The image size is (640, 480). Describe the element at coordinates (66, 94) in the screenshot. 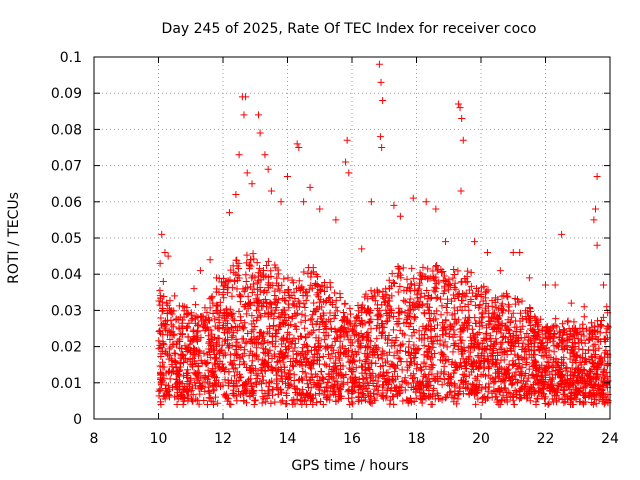

I see `y-tick-label: 0.09` at that location.